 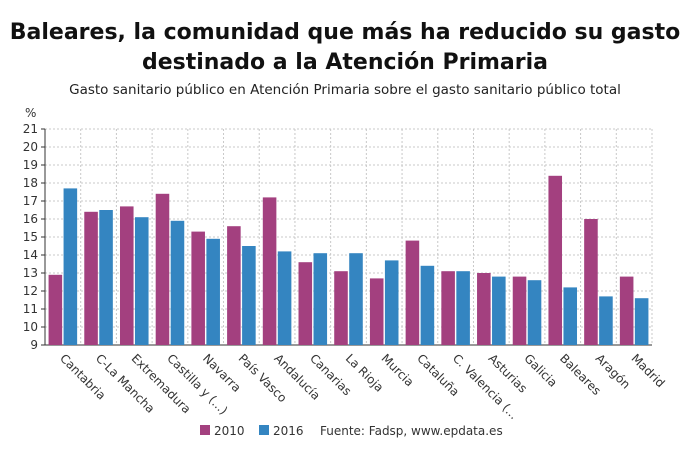 What do you see at coordinates (30, 291) in the screenshot?
I see `y-tick-label: 12` at bounding box center [30, 291].